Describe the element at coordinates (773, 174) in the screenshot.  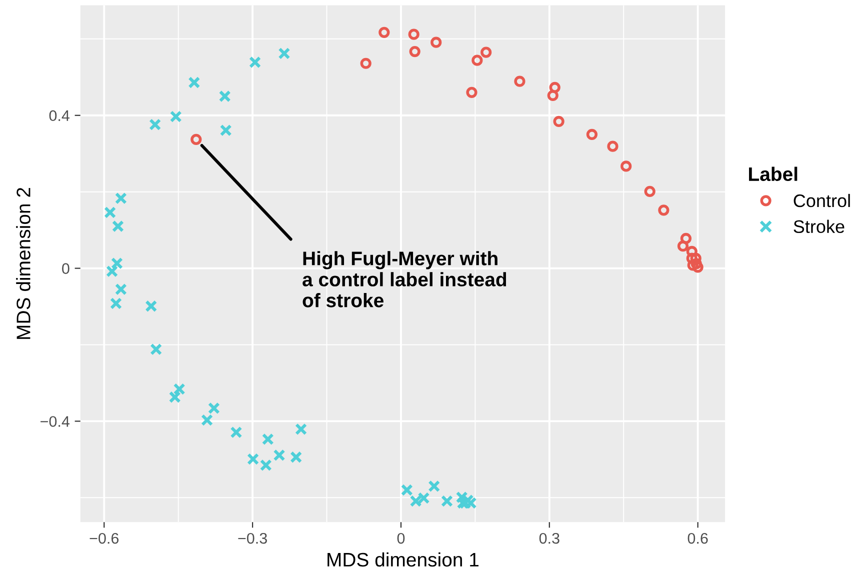
I see `legend-title: Label` at that location.